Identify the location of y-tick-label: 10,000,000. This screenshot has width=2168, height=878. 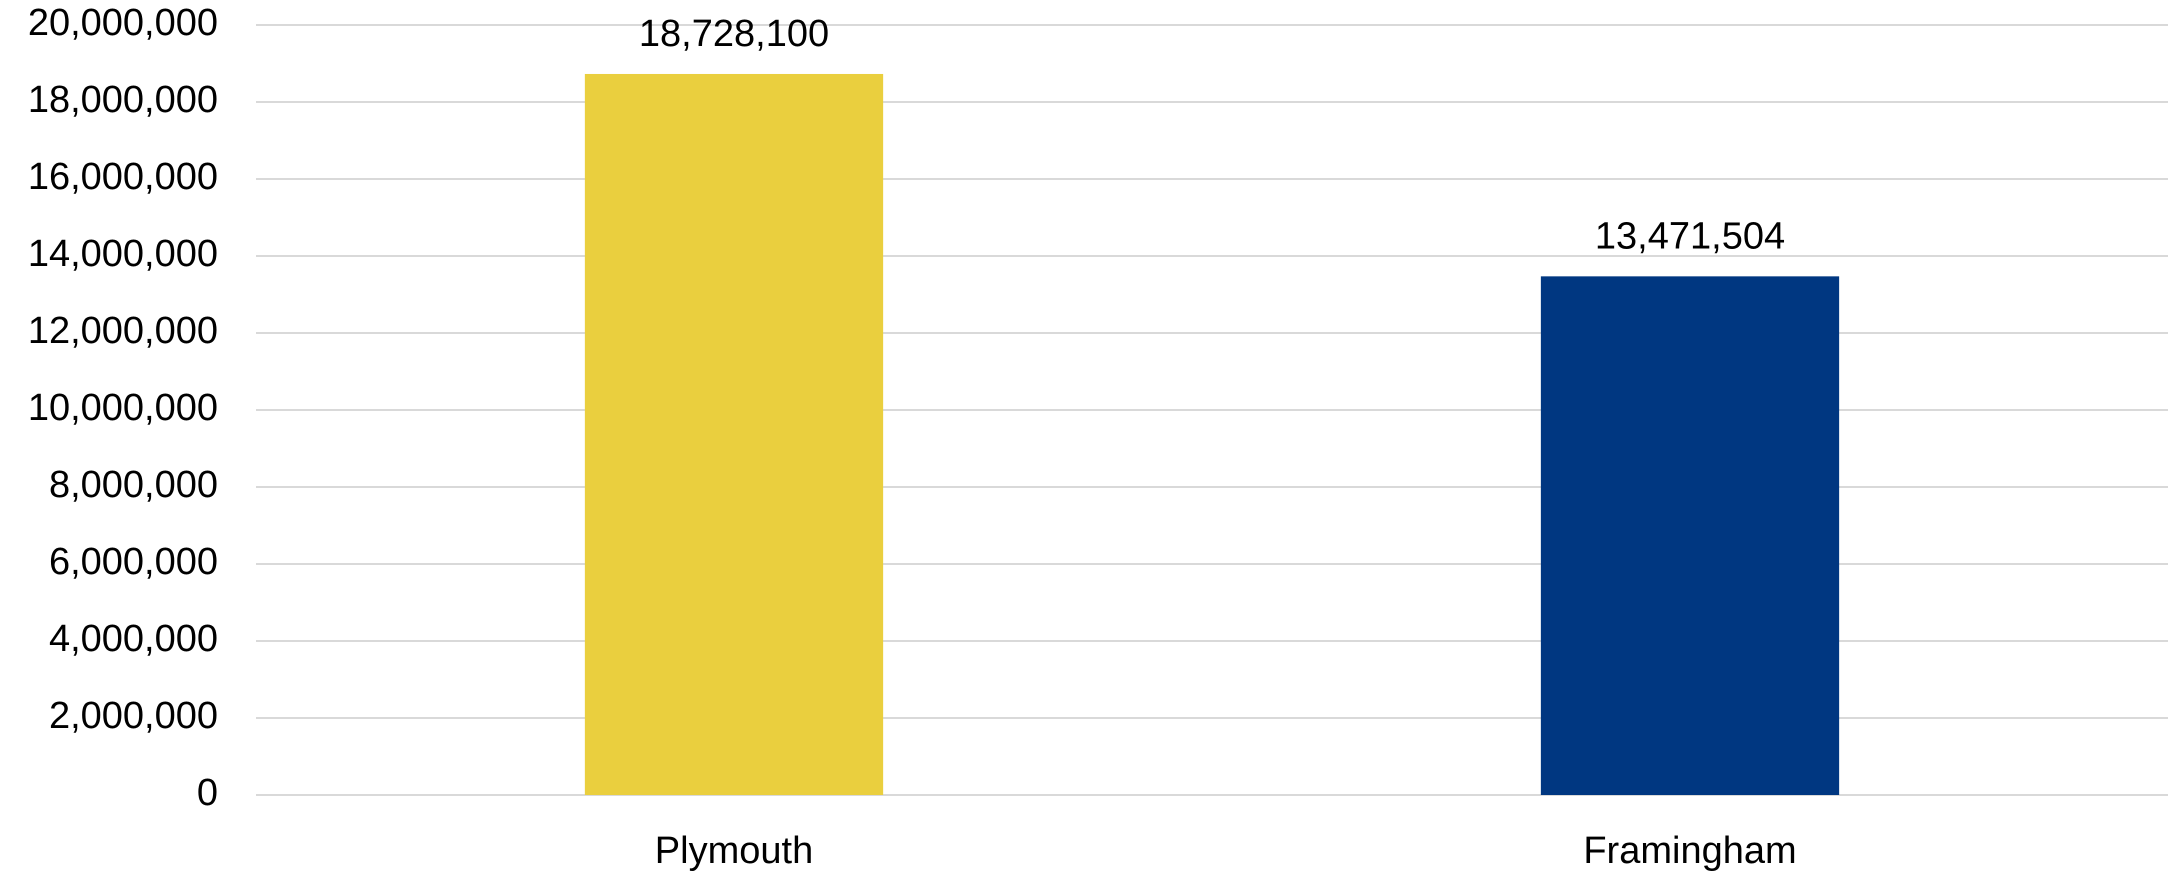
(123, 408).